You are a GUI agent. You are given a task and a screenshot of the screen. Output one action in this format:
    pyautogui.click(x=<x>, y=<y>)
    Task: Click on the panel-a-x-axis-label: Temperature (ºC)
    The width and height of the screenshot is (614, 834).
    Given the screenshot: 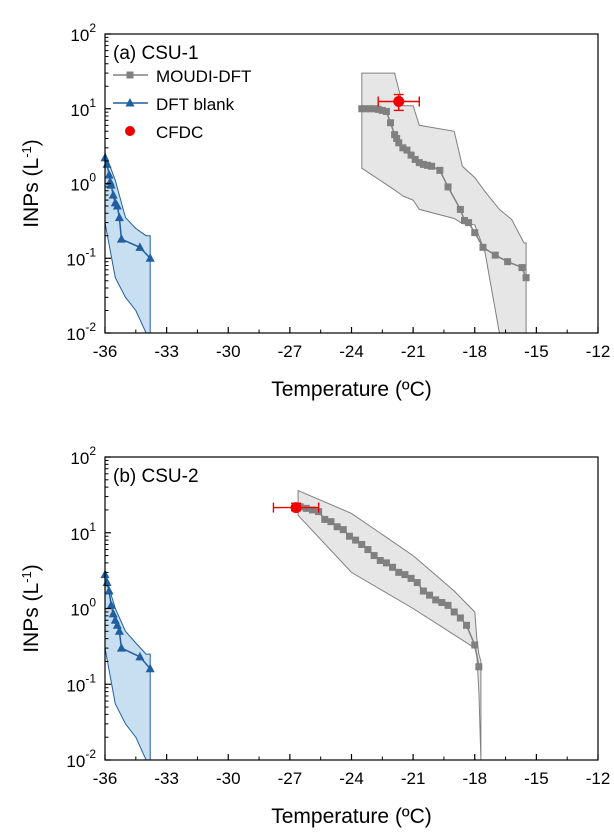 What is the action you would take?
    pyautogui.click(x=351, y=389)
    